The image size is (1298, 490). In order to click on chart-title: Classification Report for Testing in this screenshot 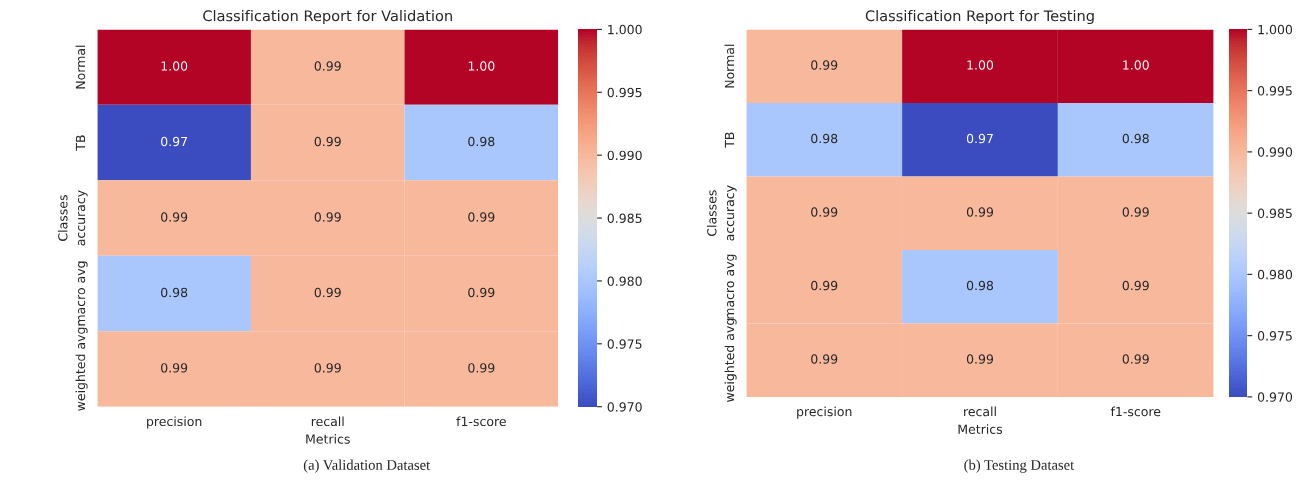, I will do `click(979, 17)`.